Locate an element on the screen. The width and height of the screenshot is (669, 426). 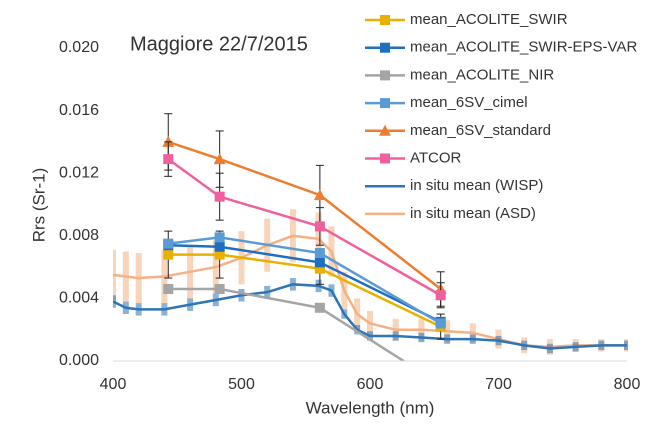
y-axis-label: Rrs (Sr-1) is located at coordinates (38, 205).